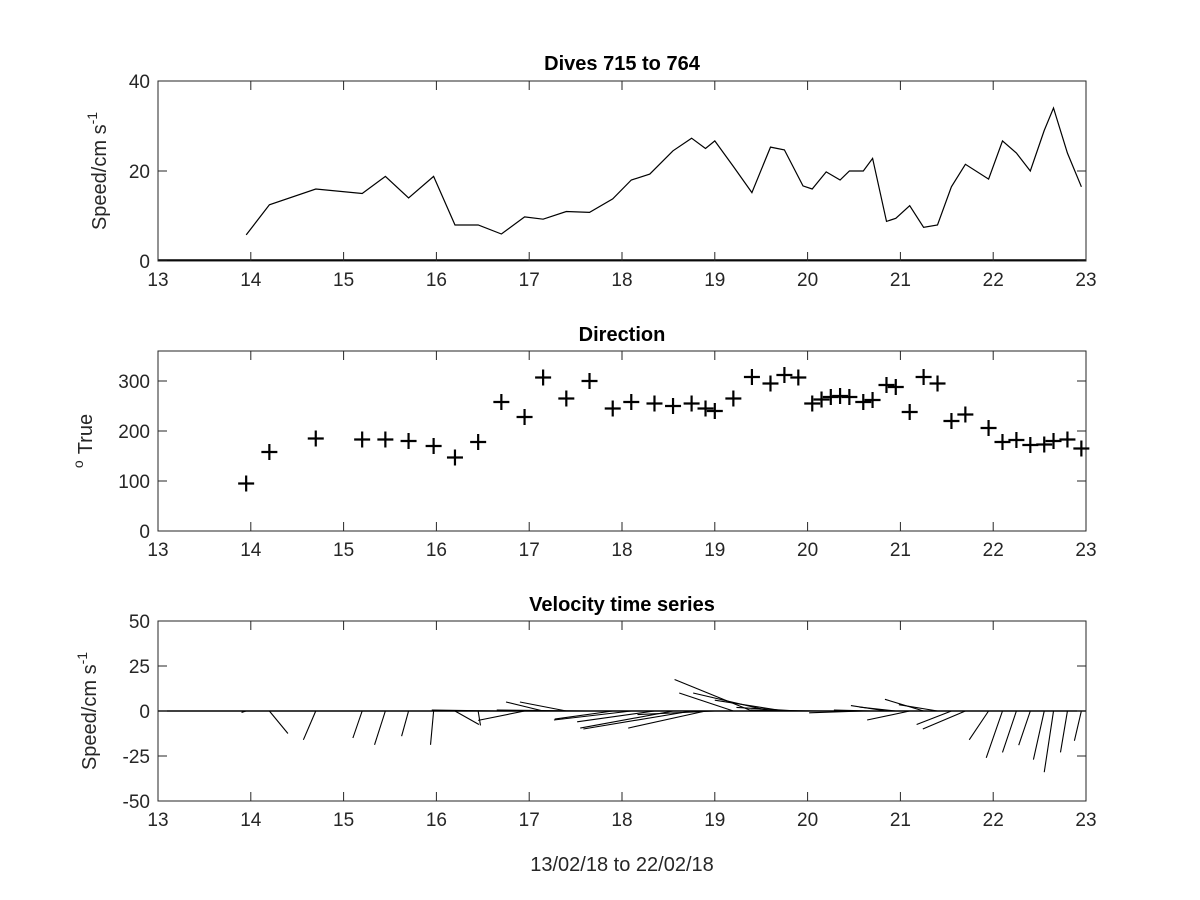 This screenshot has height=900, width=1200. I want to click on speed-ylabel-sup: -1, so click(92, 118).